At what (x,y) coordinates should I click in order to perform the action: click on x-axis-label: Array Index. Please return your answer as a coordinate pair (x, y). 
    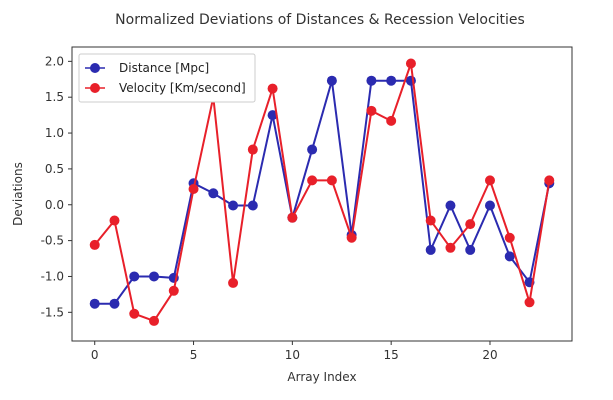
    Looking at the image, I should click on (321, 377).